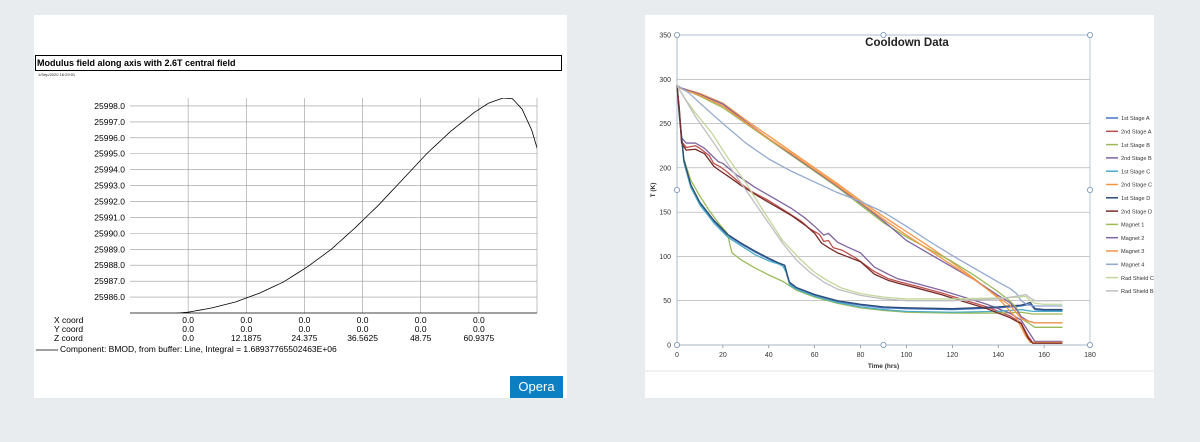  What do you see at coordinates (952, 355) in the screenshot?
I see `x-tick-label: 120` at bounding box center [952, 355].